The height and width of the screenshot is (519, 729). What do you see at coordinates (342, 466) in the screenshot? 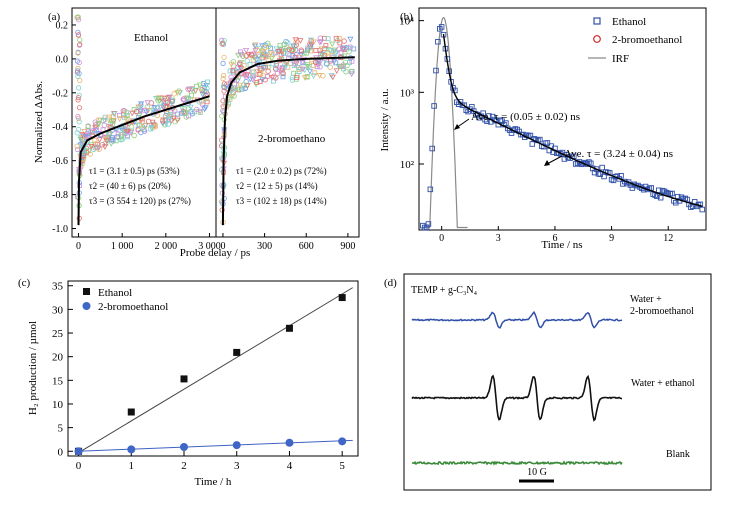
I see `panel-c-x-tick-label: 5` at bounding box center [342, 466].